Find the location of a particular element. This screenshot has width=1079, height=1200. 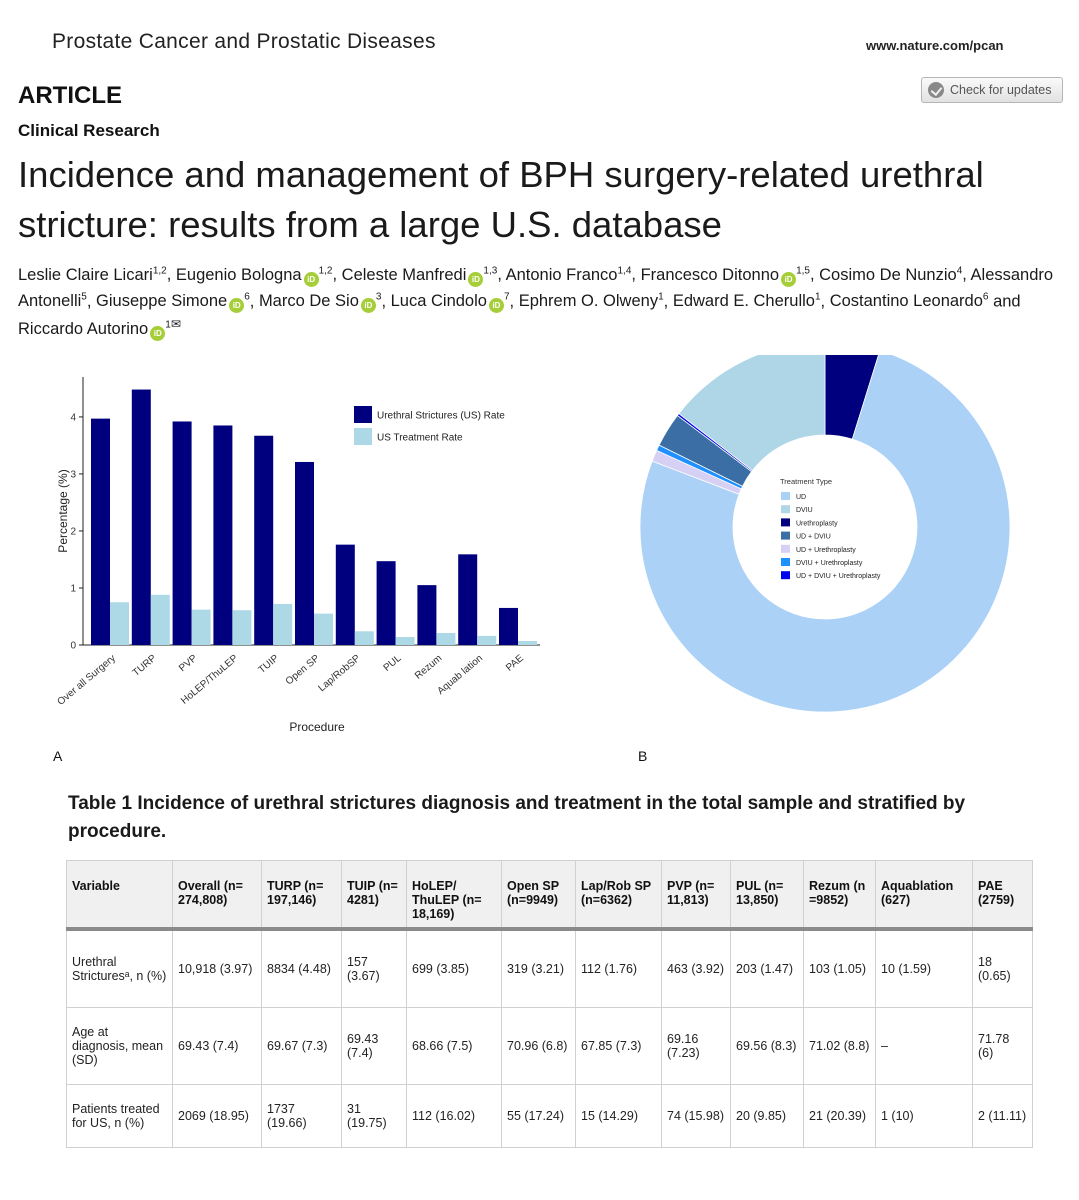

author-name: Marco De Sio iD3 is located at coordinates (319, 302).